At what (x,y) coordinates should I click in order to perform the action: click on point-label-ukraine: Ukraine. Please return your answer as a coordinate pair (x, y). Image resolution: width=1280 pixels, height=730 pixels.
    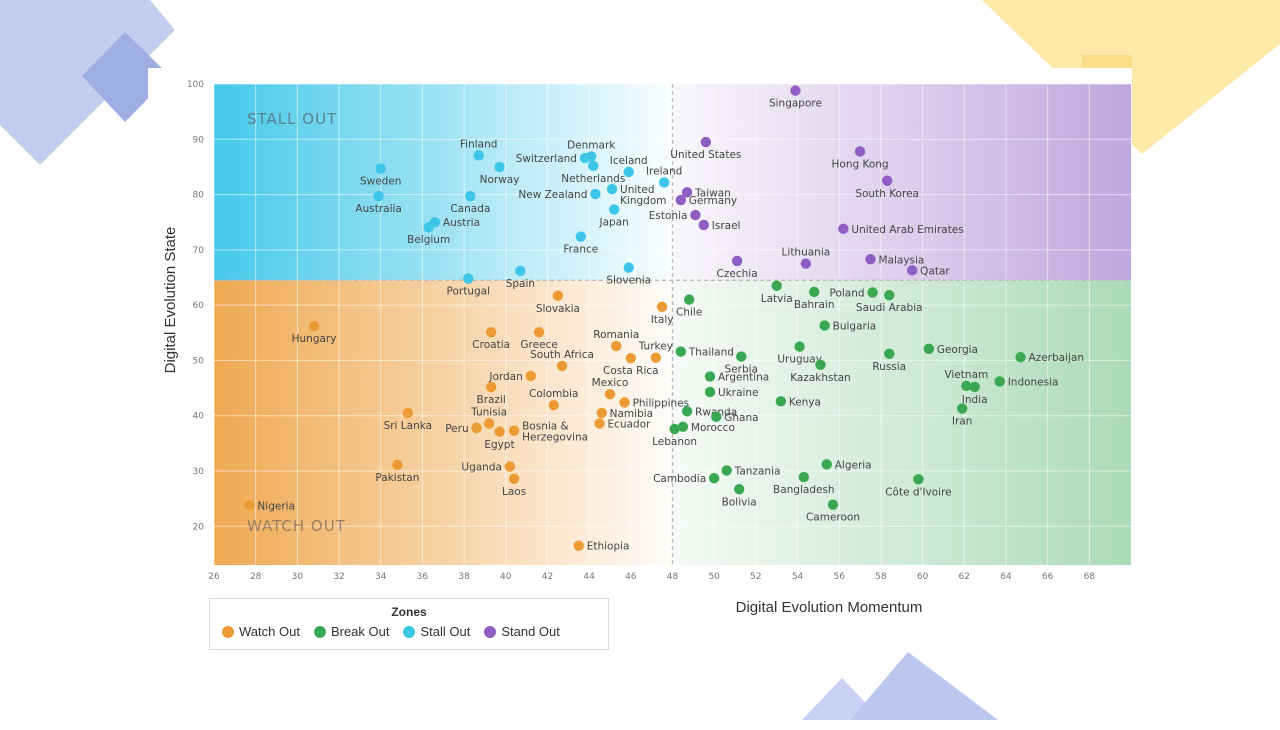
    Looking at the image, I should click on (738, 393).